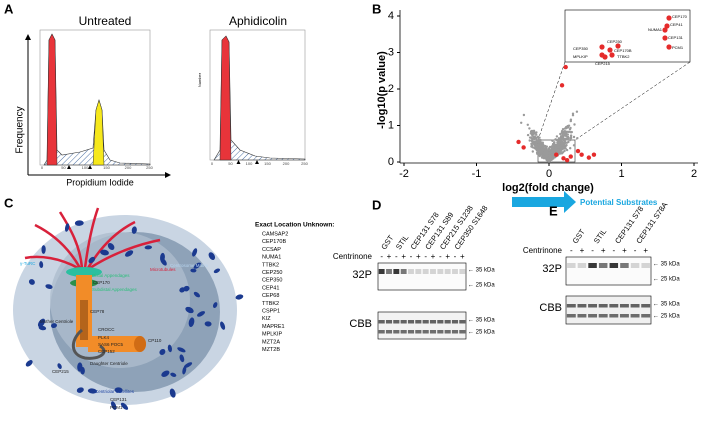 This screenshot has height=423, width=713. I want to click on diagram-label: CP110, so click(155, 340).